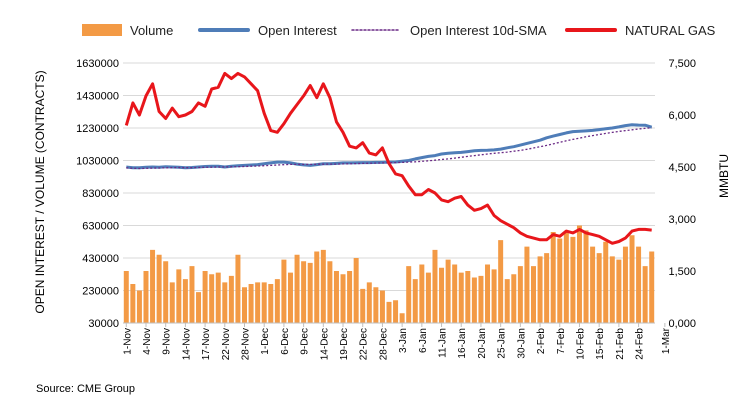  I want to click on x-tick-label: 24-Feb, so click(640, 344).